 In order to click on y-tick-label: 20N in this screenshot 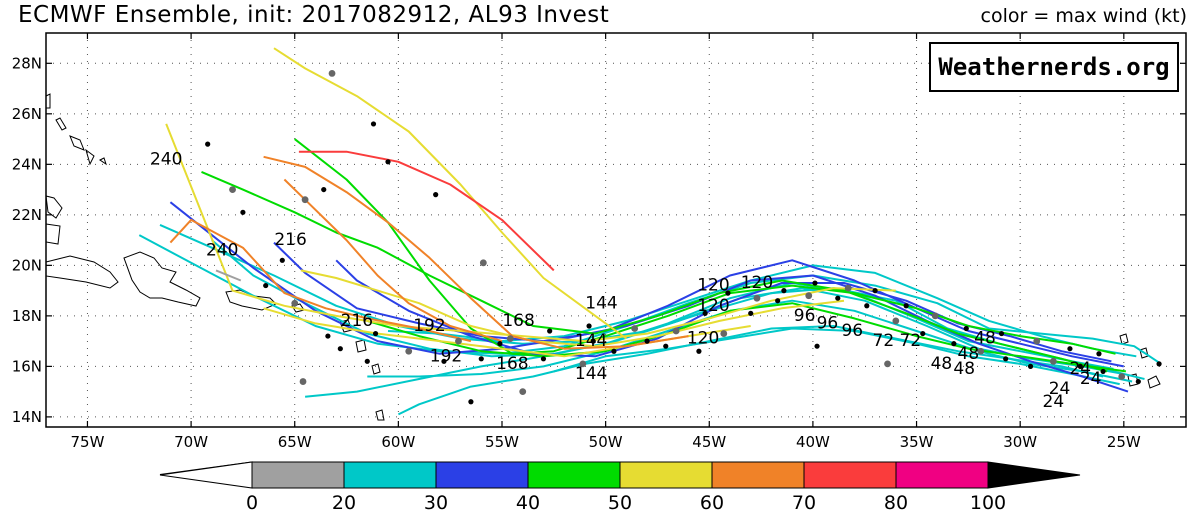, I will do `click(27, 265)`.